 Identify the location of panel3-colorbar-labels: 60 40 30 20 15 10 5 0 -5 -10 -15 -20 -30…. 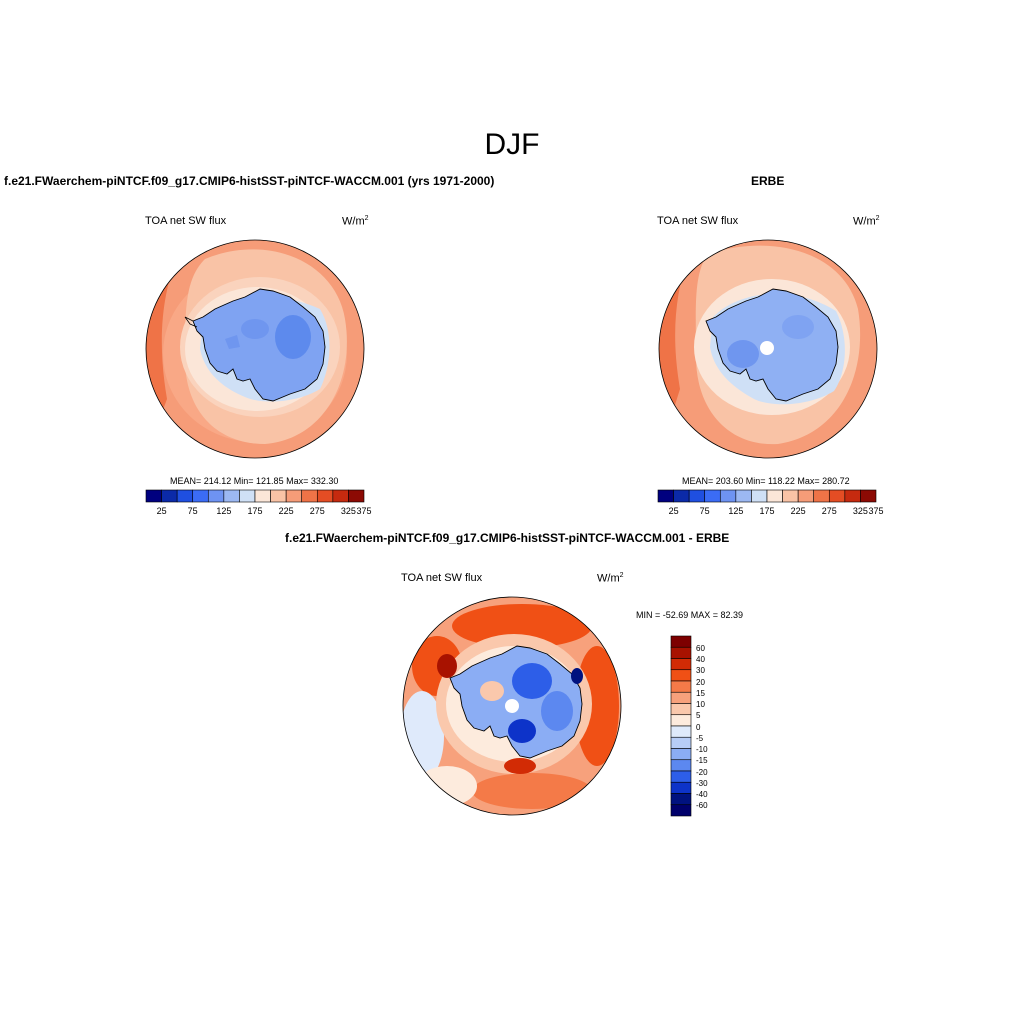
(716, 726).